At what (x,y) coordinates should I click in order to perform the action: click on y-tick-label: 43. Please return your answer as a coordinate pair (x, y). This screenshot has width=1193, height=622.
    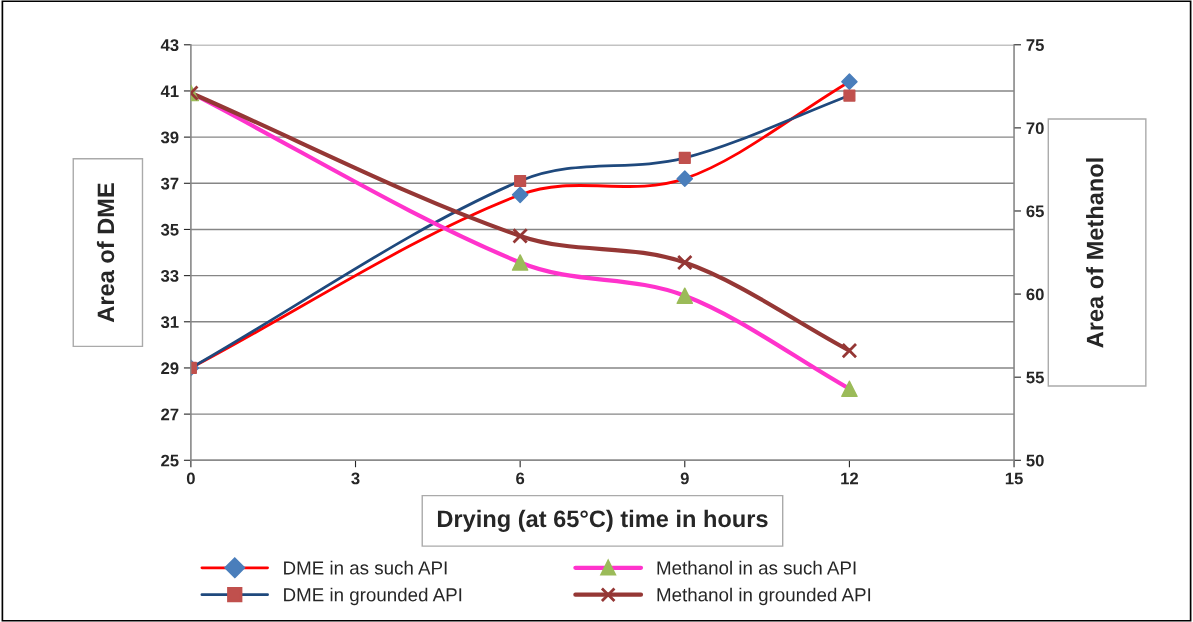
    Looking at the image, I should click on (169, 45).